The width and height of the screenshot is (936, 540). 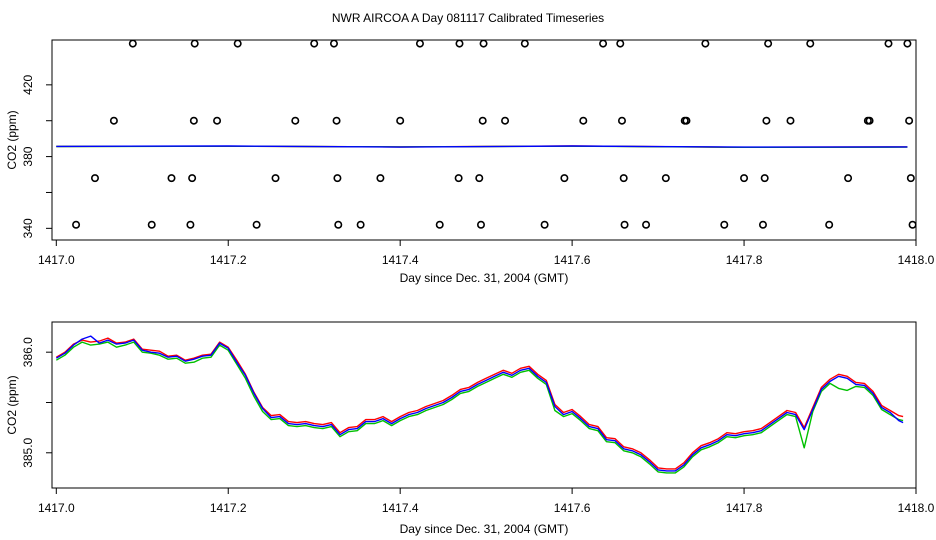 I want to click on y-tick-label: 380, so click(x=28, y=156).